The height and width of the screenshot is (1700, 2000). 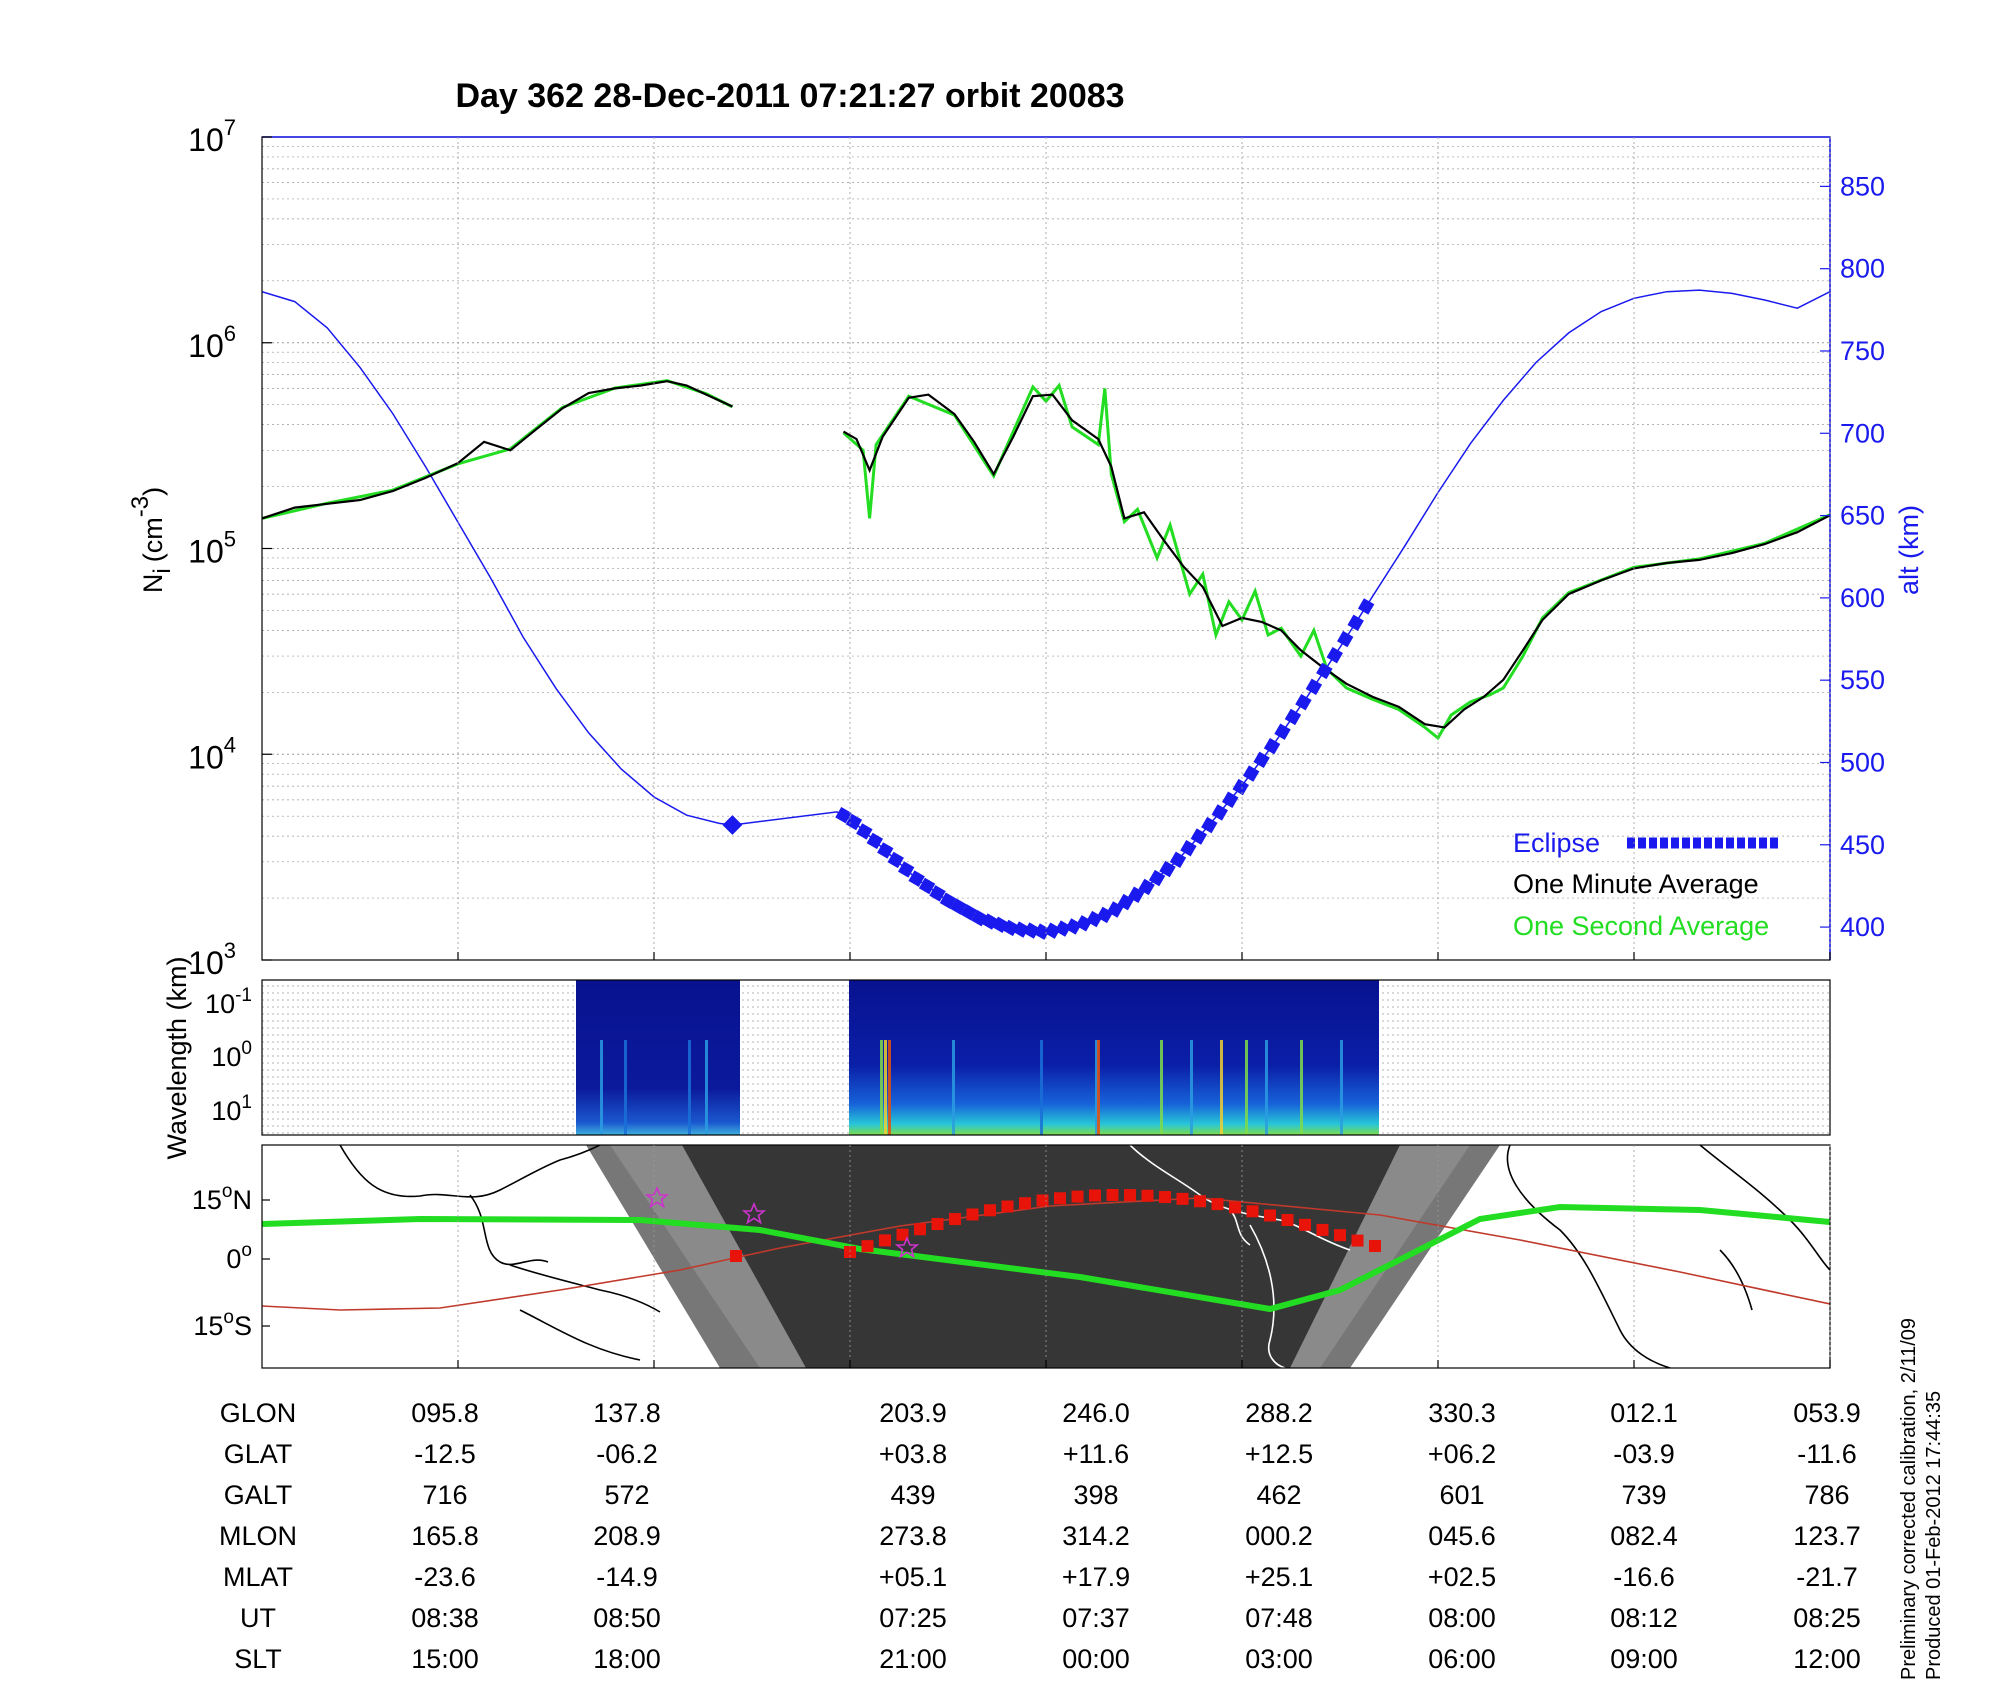 What do you see at coordinates (1278, 1495) in the screenshot?
I see `orbit-table-cell: 462` at bounding box center [1278, 1495].